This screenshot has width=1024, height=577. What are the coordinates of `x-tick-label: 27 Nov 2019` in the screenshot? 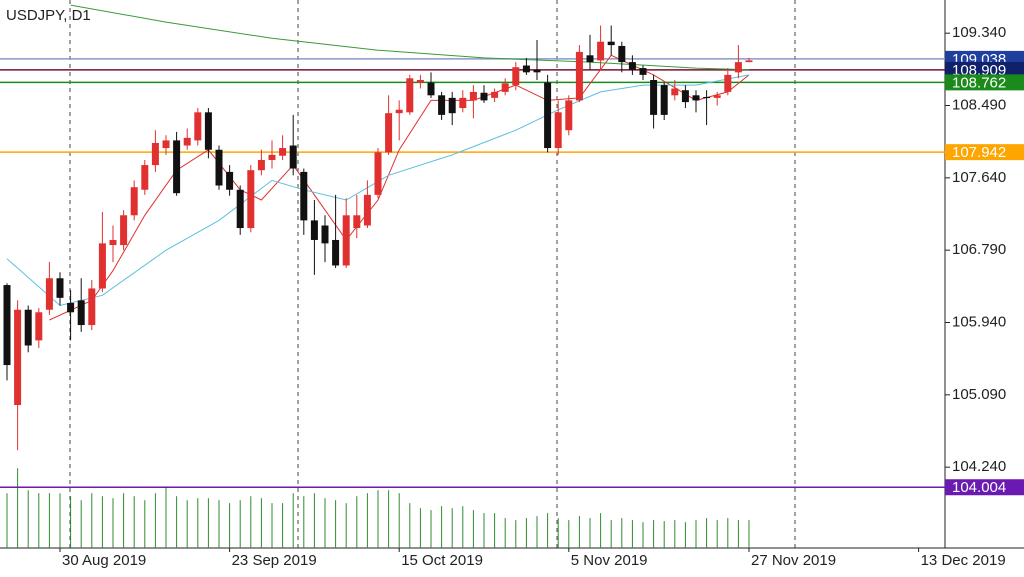 It's located at (793, 560).